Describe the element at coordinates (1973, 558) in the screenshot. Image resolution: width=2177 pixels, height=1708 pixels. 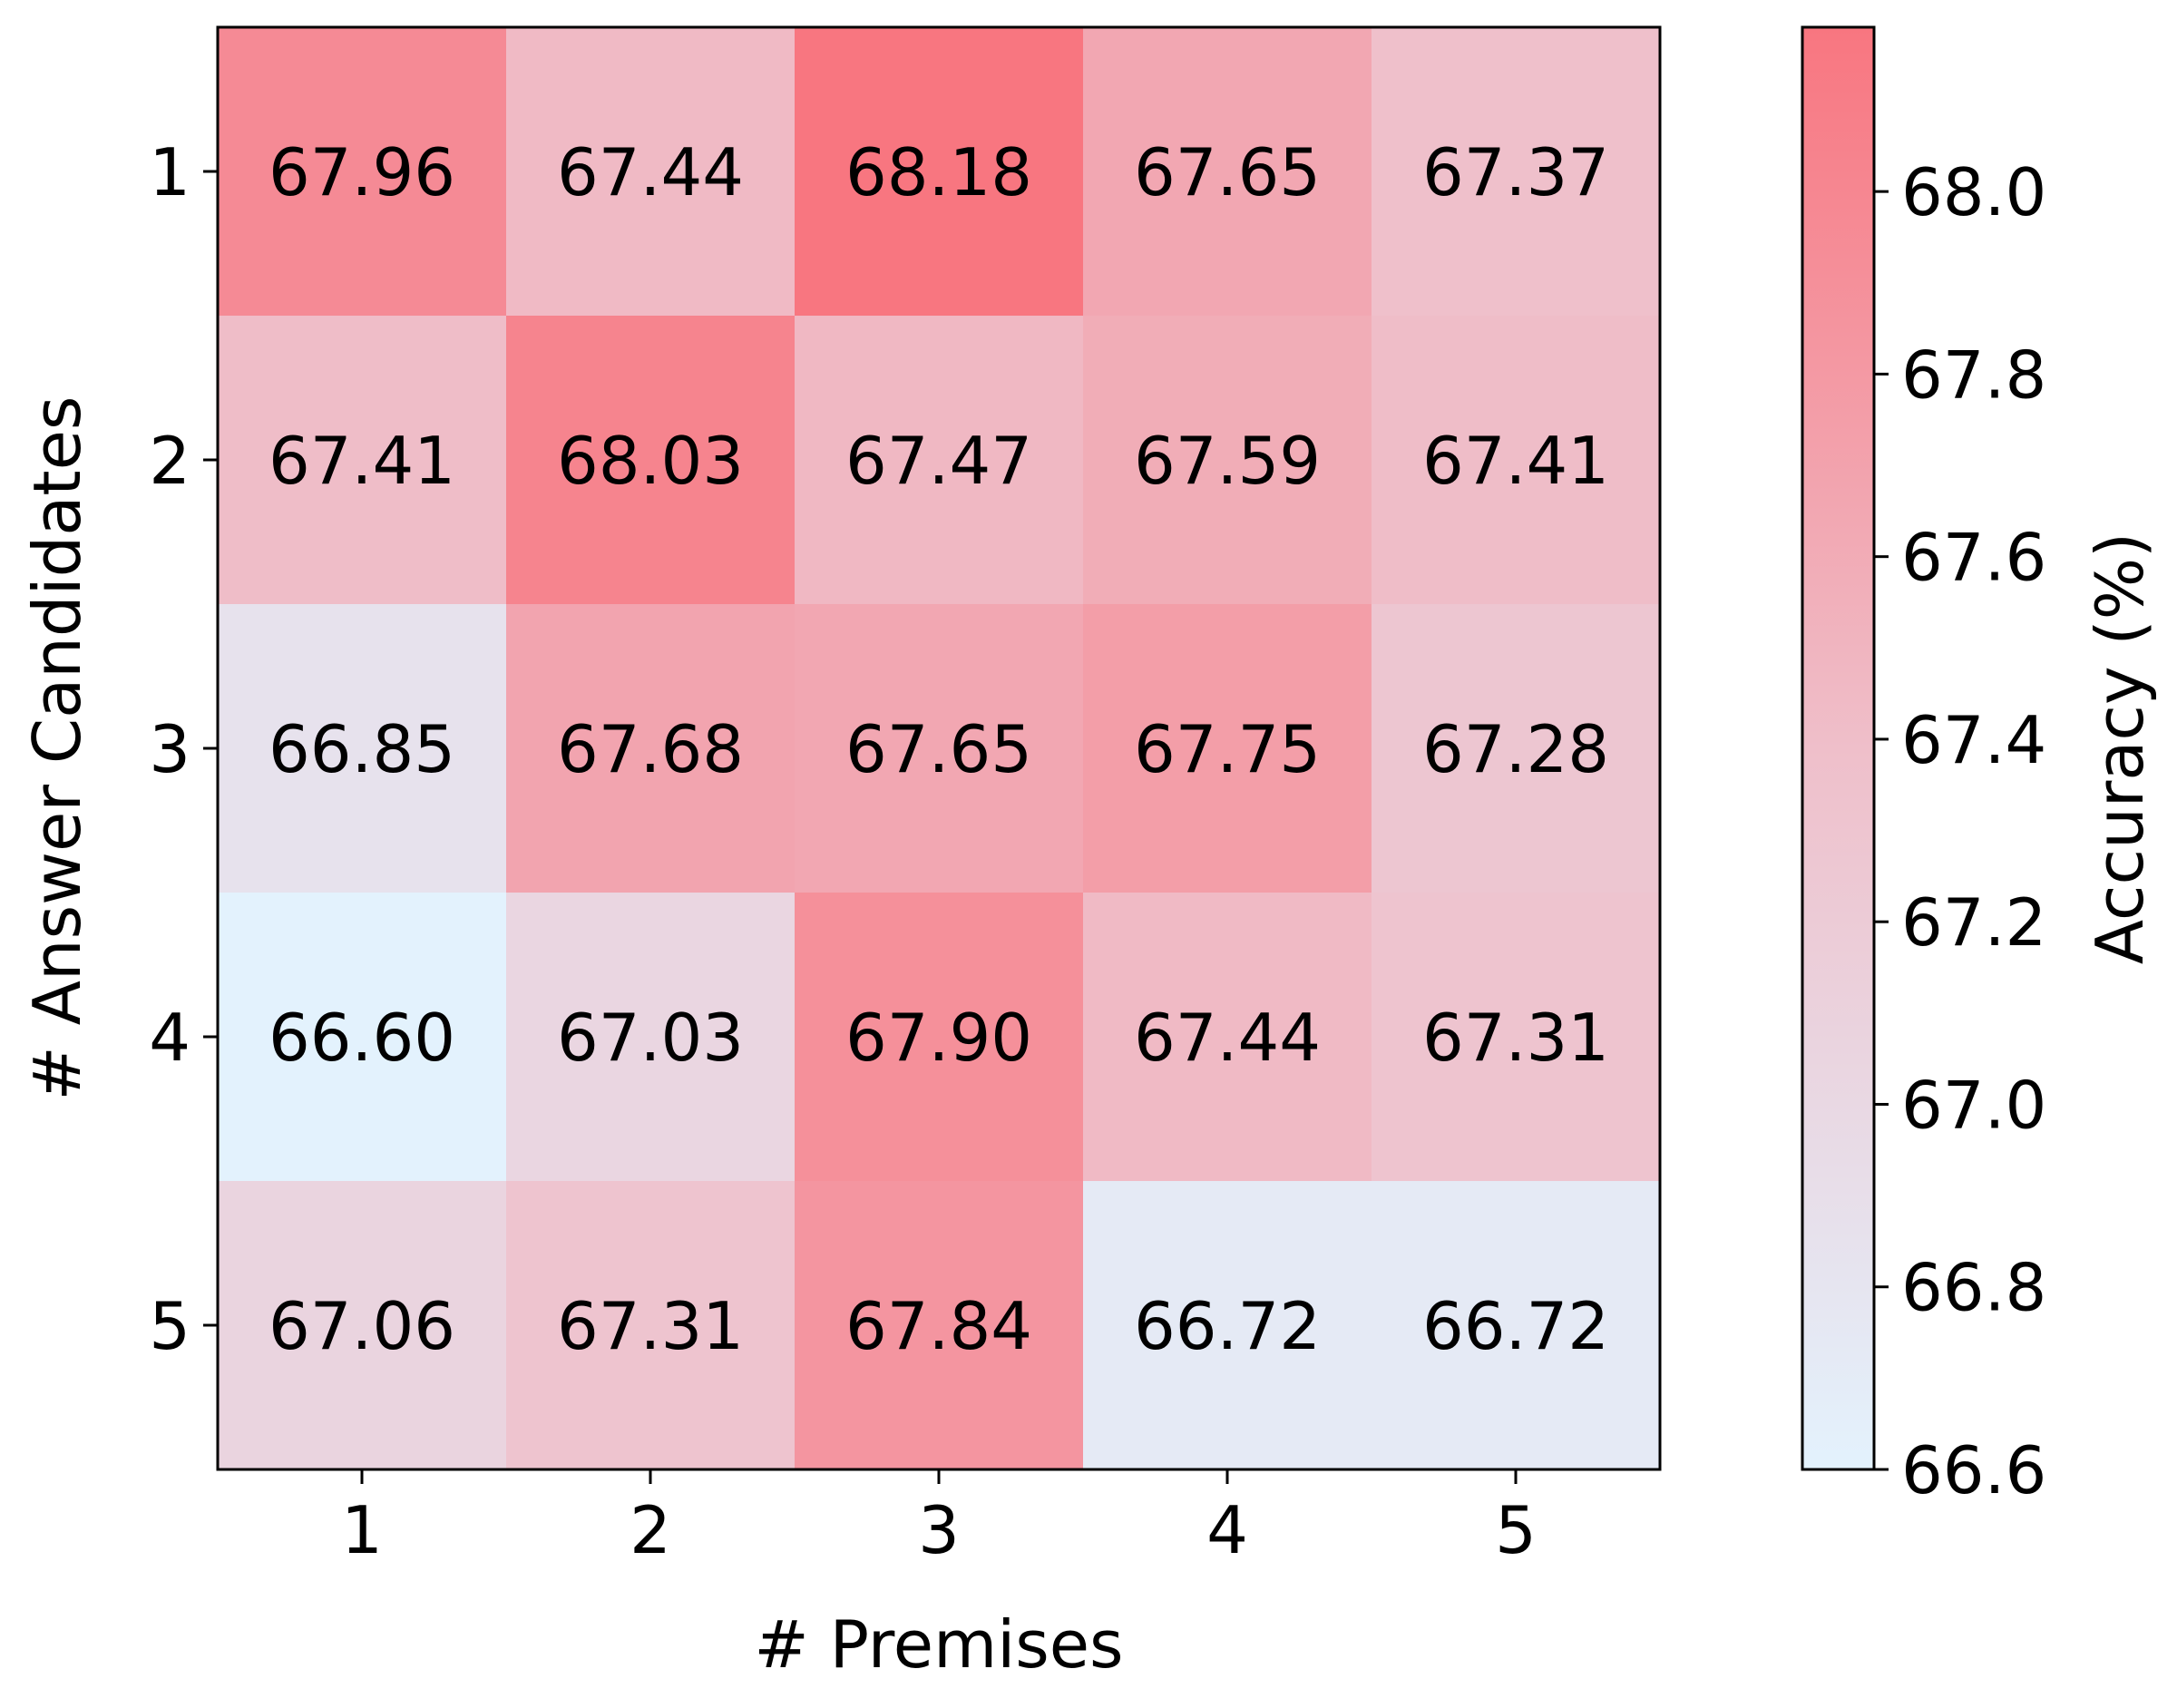
I see `colorbar-tick-label: 67.6` at that location.